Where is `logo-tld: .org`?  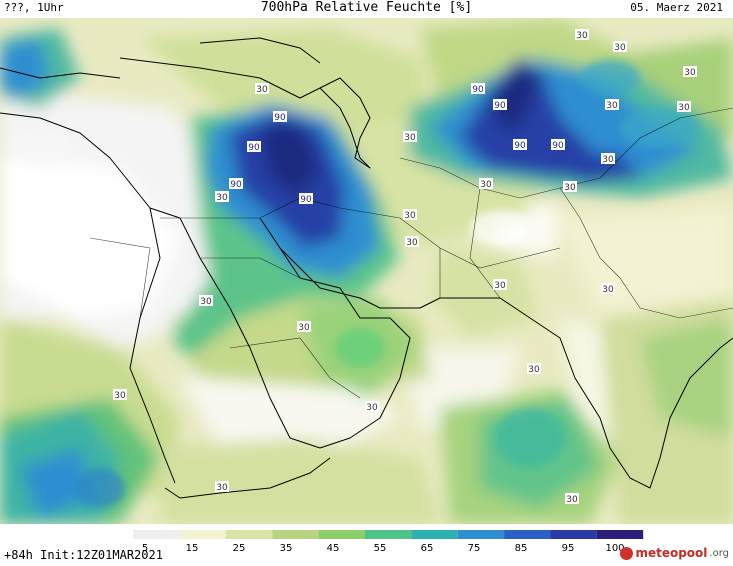
logo-tld: .org is located at coordinates (719, 553).